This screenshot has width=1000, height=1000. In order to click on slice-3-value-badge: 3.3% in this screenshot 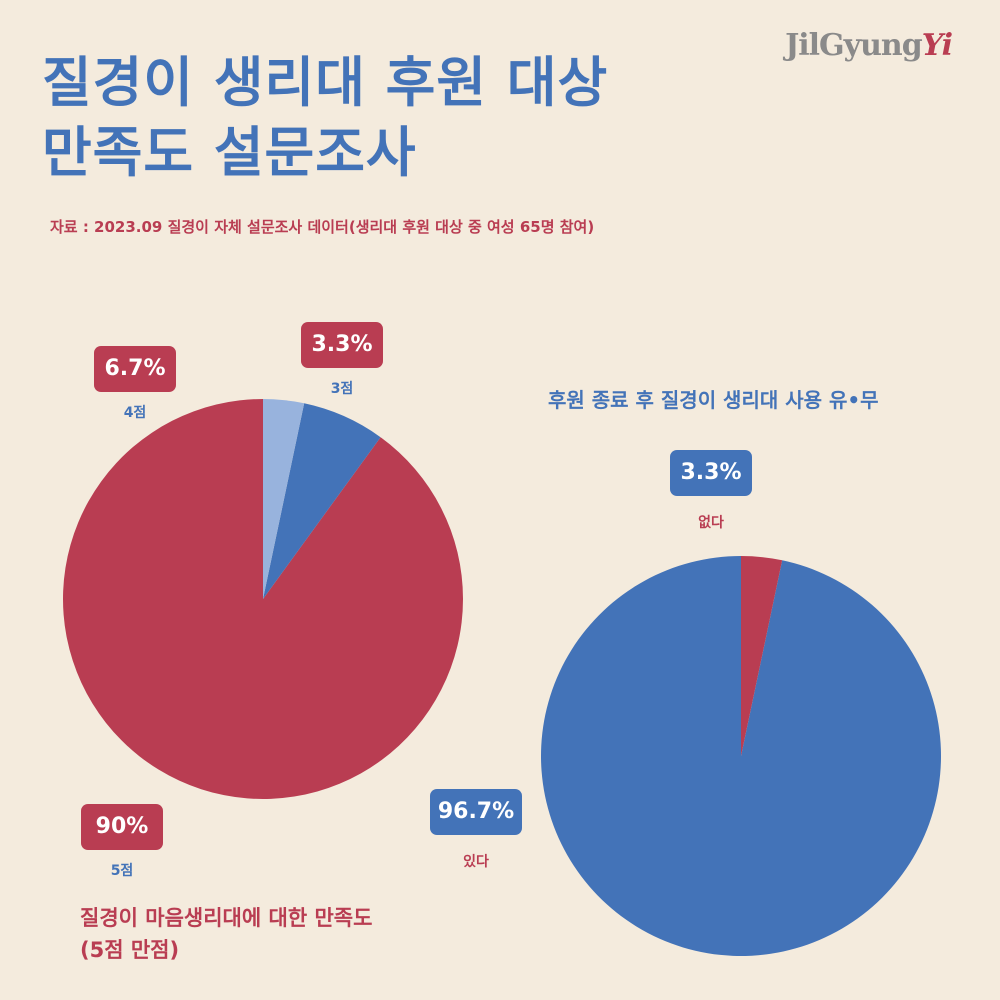, I will do `click(342, 345)`.